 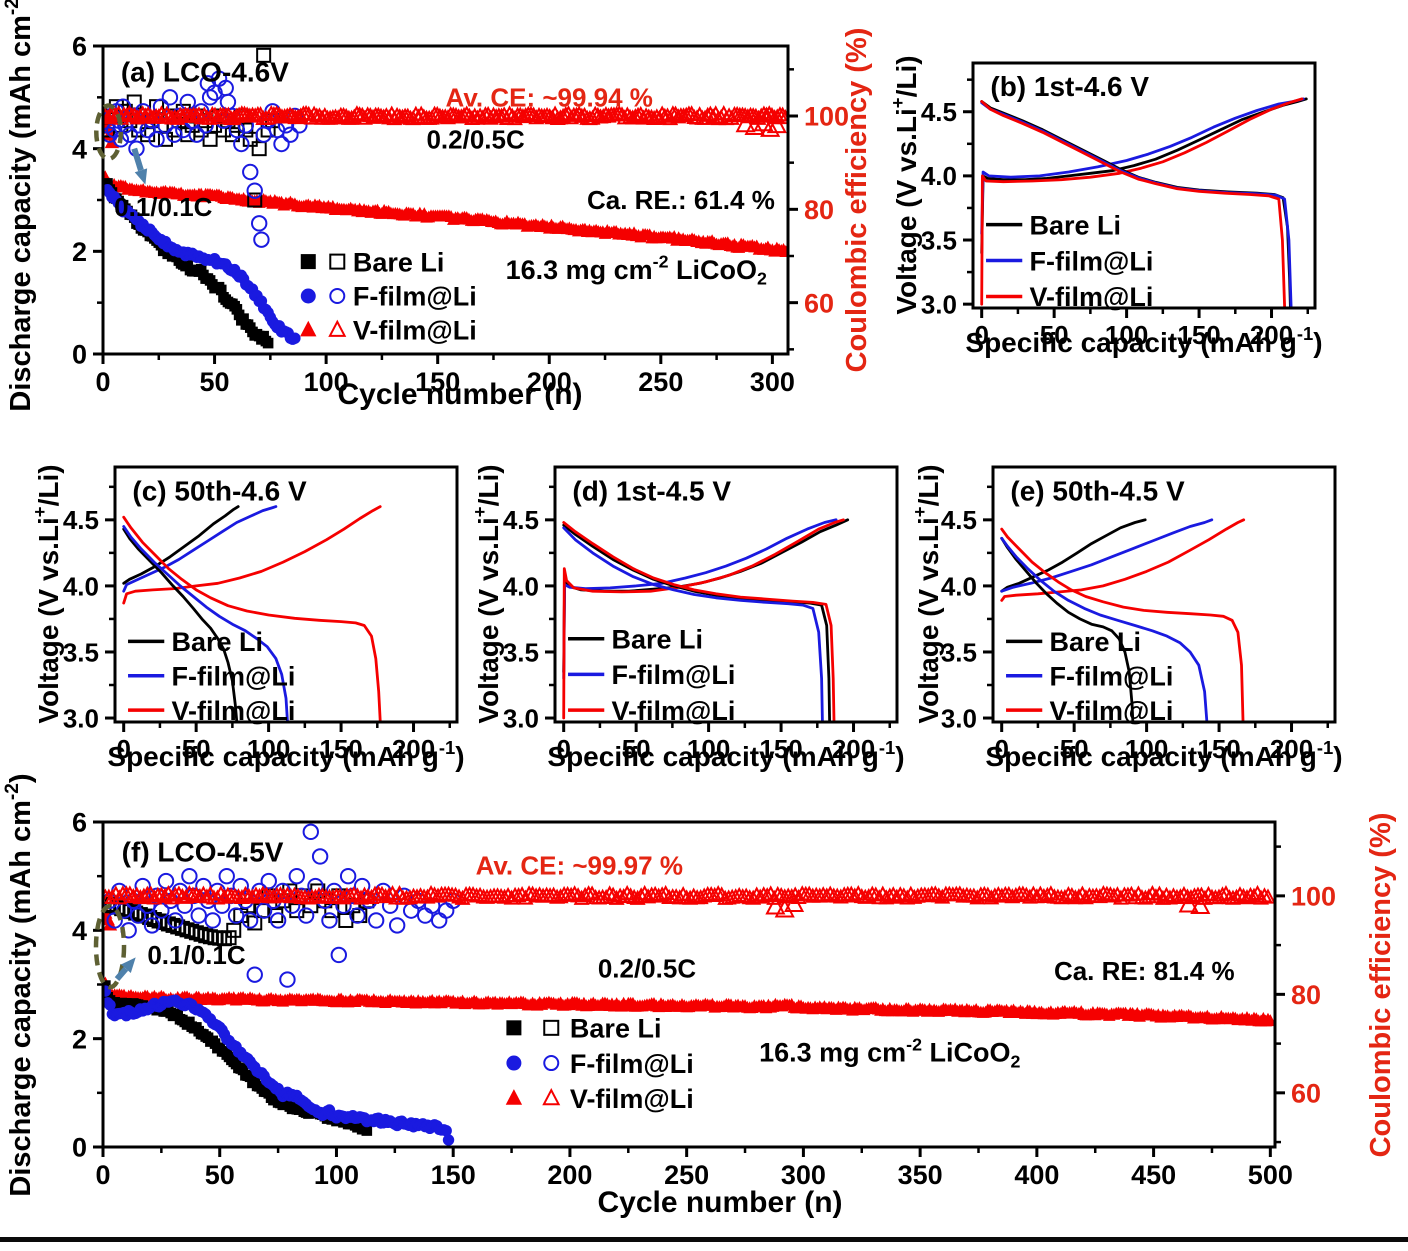 I want to click on panel-d-title: (d) 1st-4.5 V, so click(x=651, y=491).